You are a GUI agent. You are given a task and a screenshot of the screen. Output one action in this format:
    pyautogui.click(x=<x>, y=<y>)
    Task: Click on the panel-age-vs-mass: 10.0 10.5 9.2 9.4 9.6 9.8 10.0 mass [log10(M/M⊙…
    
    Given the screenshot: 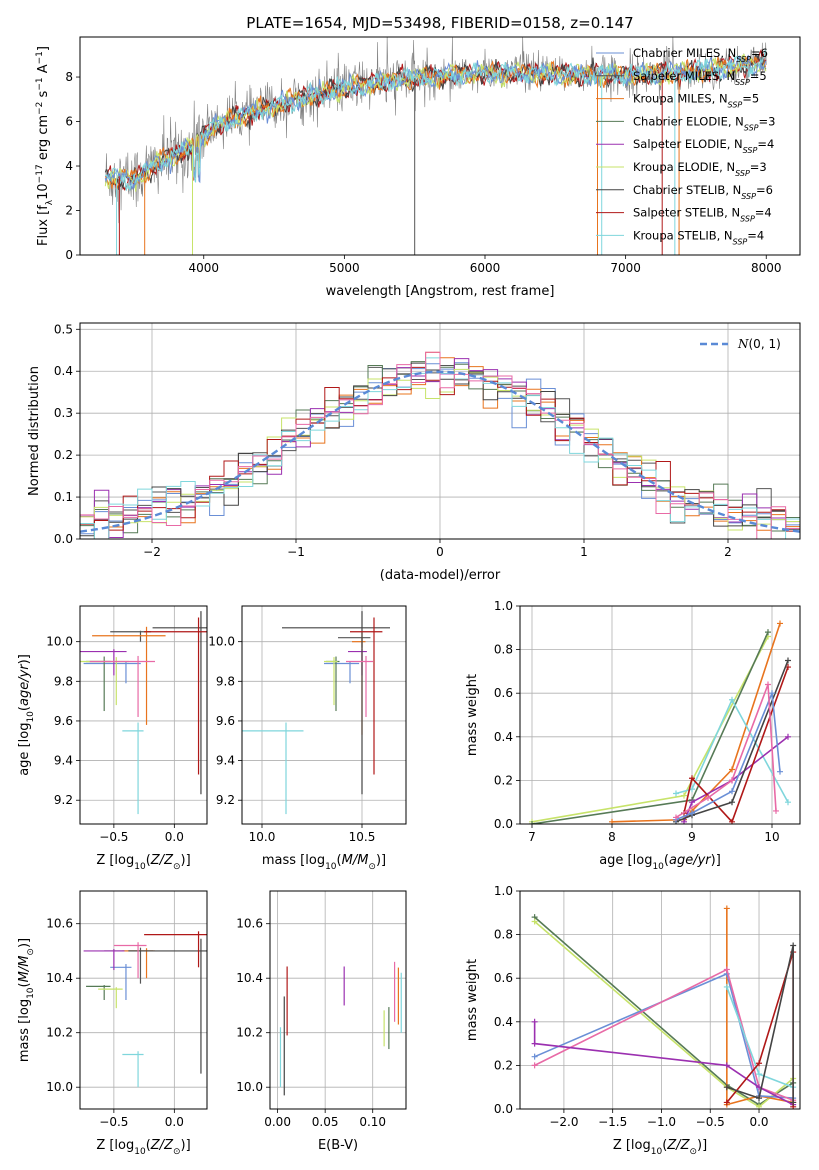 What is the action you would take?
    pyautogui.click(x=307, y=738)
    